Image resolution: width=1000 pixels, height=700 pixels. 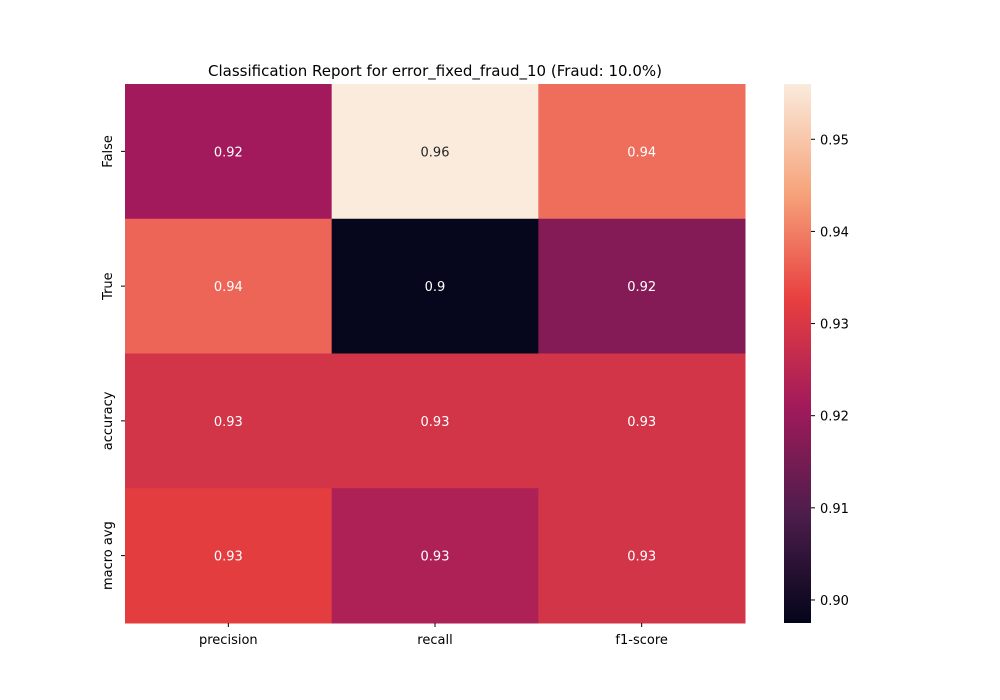 What do you see at coordinates (834, 325) in the screenshot?
I see `colorbar-tick-label: 0.93` at bounding box center [834, 325].